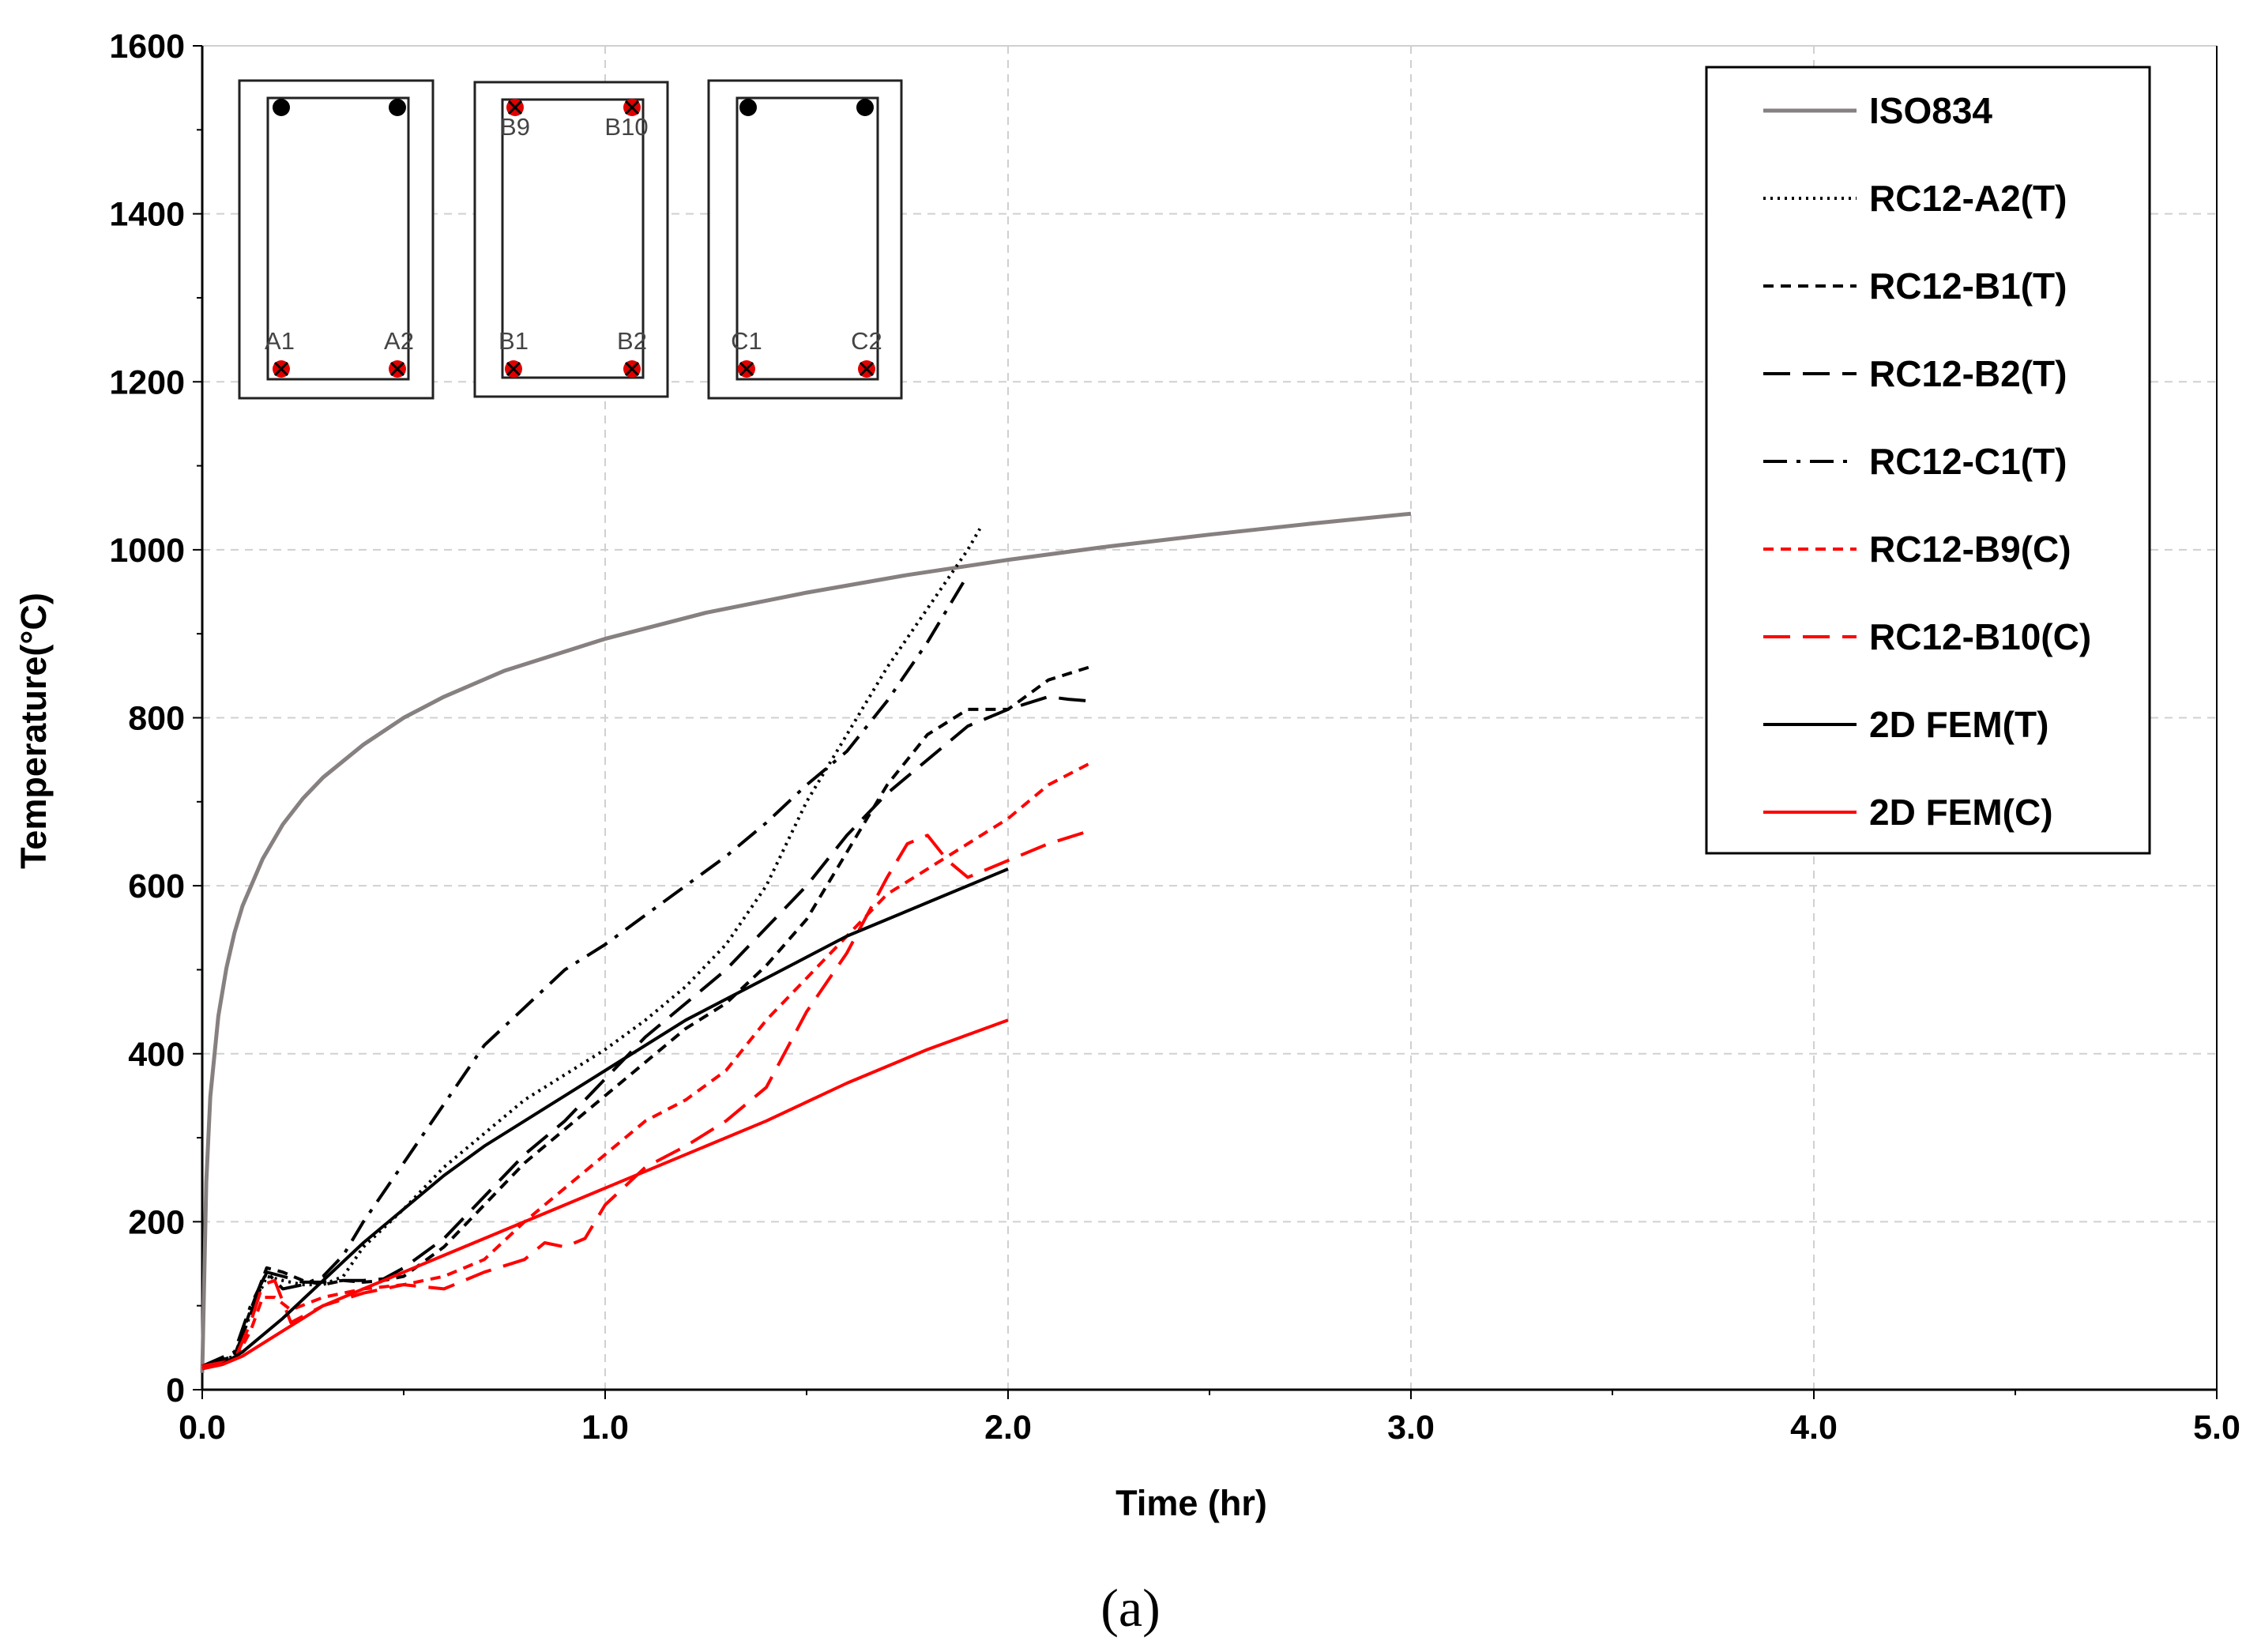 This screenshot has width=2261, height=1652. I want to click on legend-label-rc12-b2-t: RC12-B2(T), so click(1968, 374).